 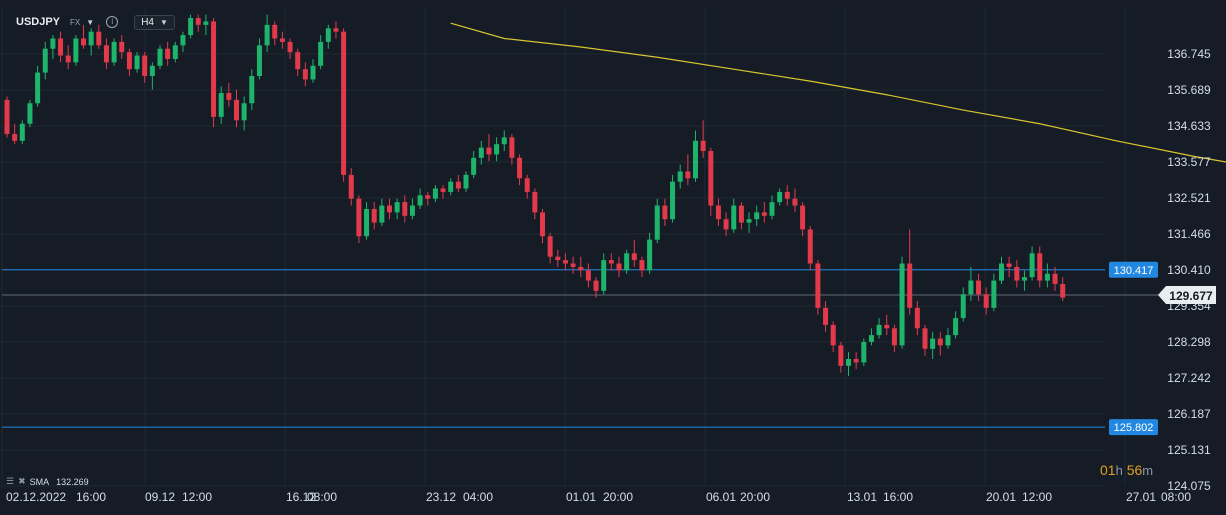 What do you see at coordinates (90, 22) in the screenshot?
I see `symbol-dropdown-icon: ▼` at bounding box center [90, 22].